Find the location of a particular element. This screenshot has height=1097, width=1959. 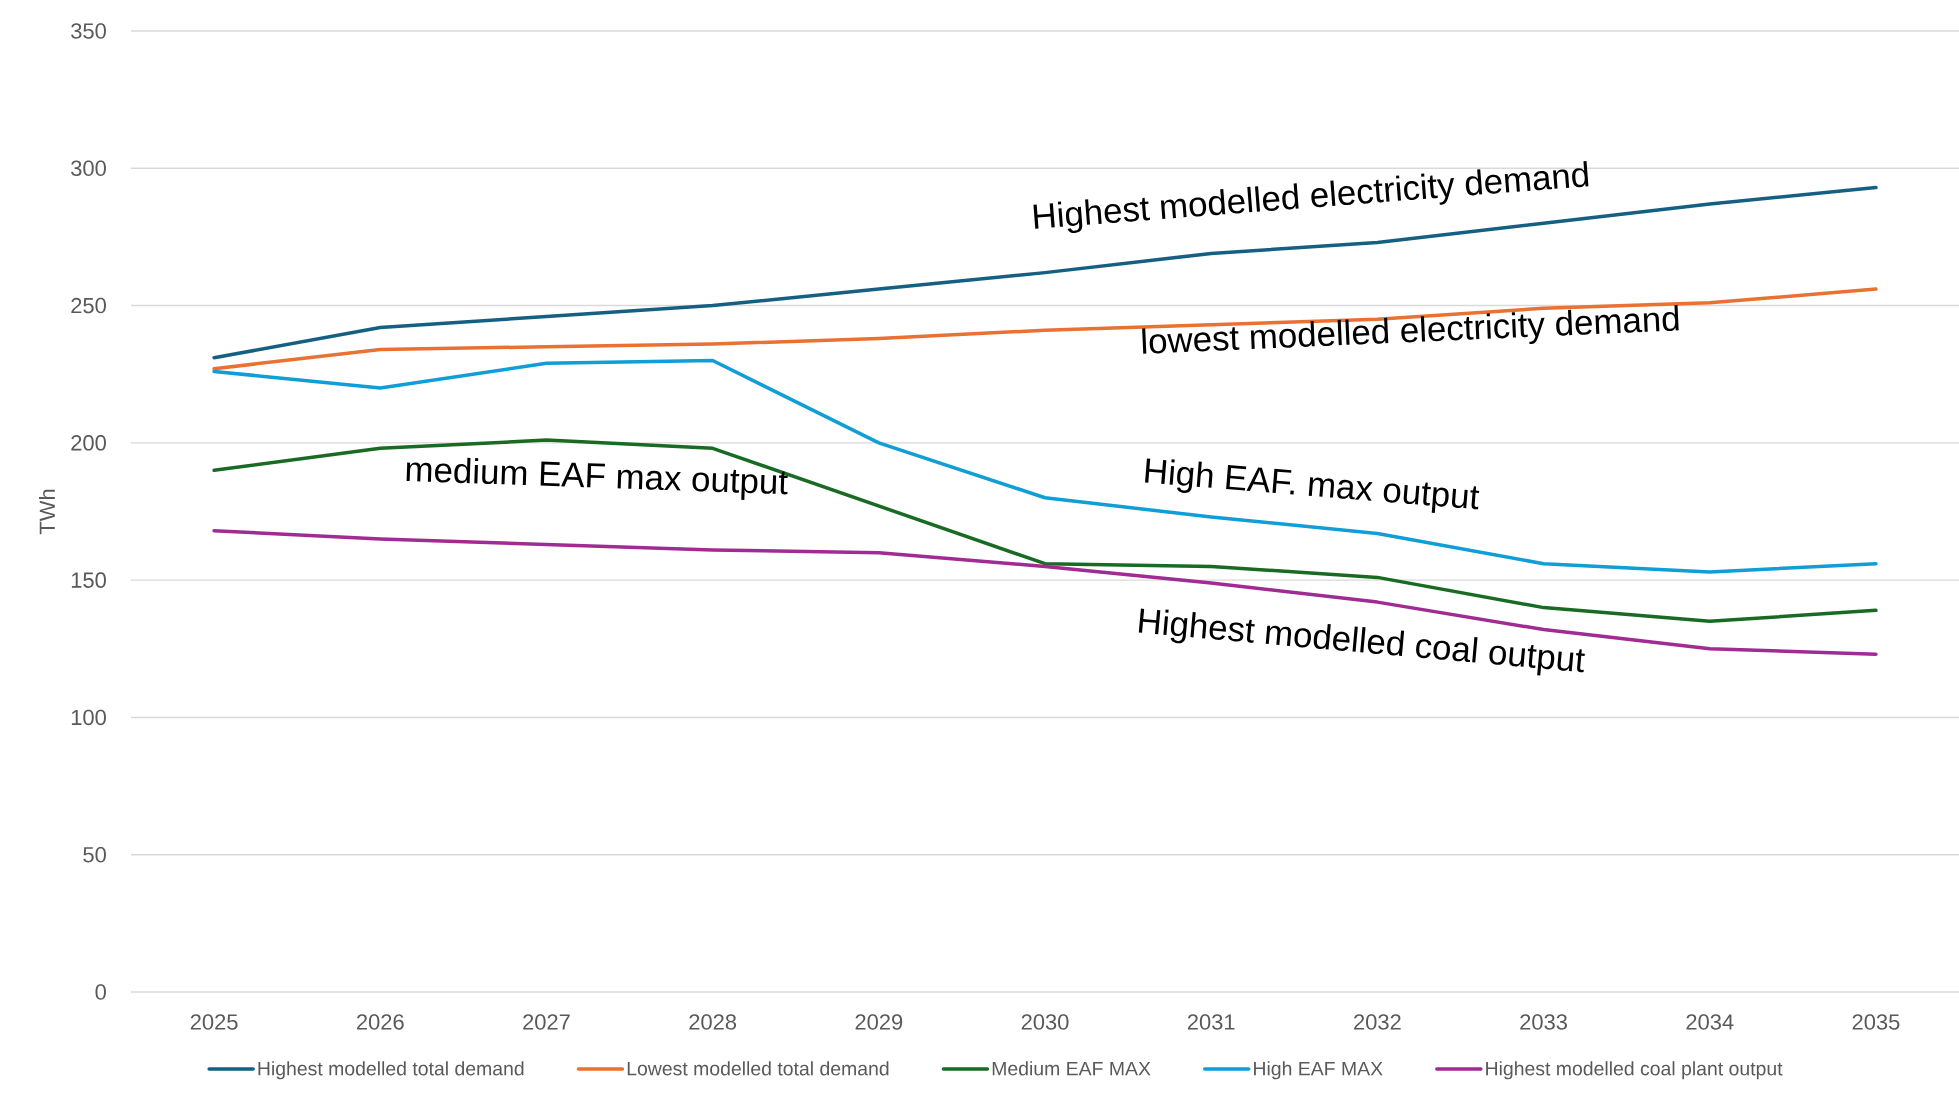

x-tick-label: 2034 is located at coordinates (1710, 1022).